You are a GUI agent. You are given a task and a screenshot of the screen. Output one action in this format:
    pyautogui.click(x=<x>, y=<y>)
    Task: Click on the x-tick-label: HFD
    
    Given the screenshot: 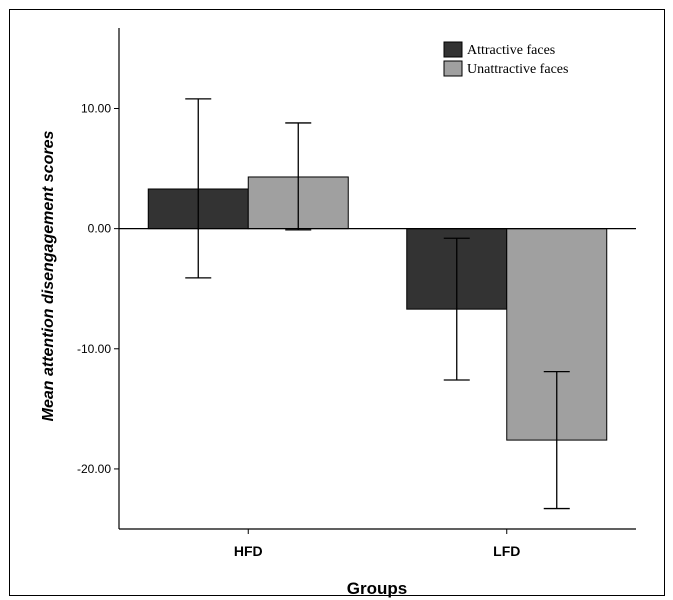 What is the action you would take?
    pyautogui.click(x=248, y=551)
    